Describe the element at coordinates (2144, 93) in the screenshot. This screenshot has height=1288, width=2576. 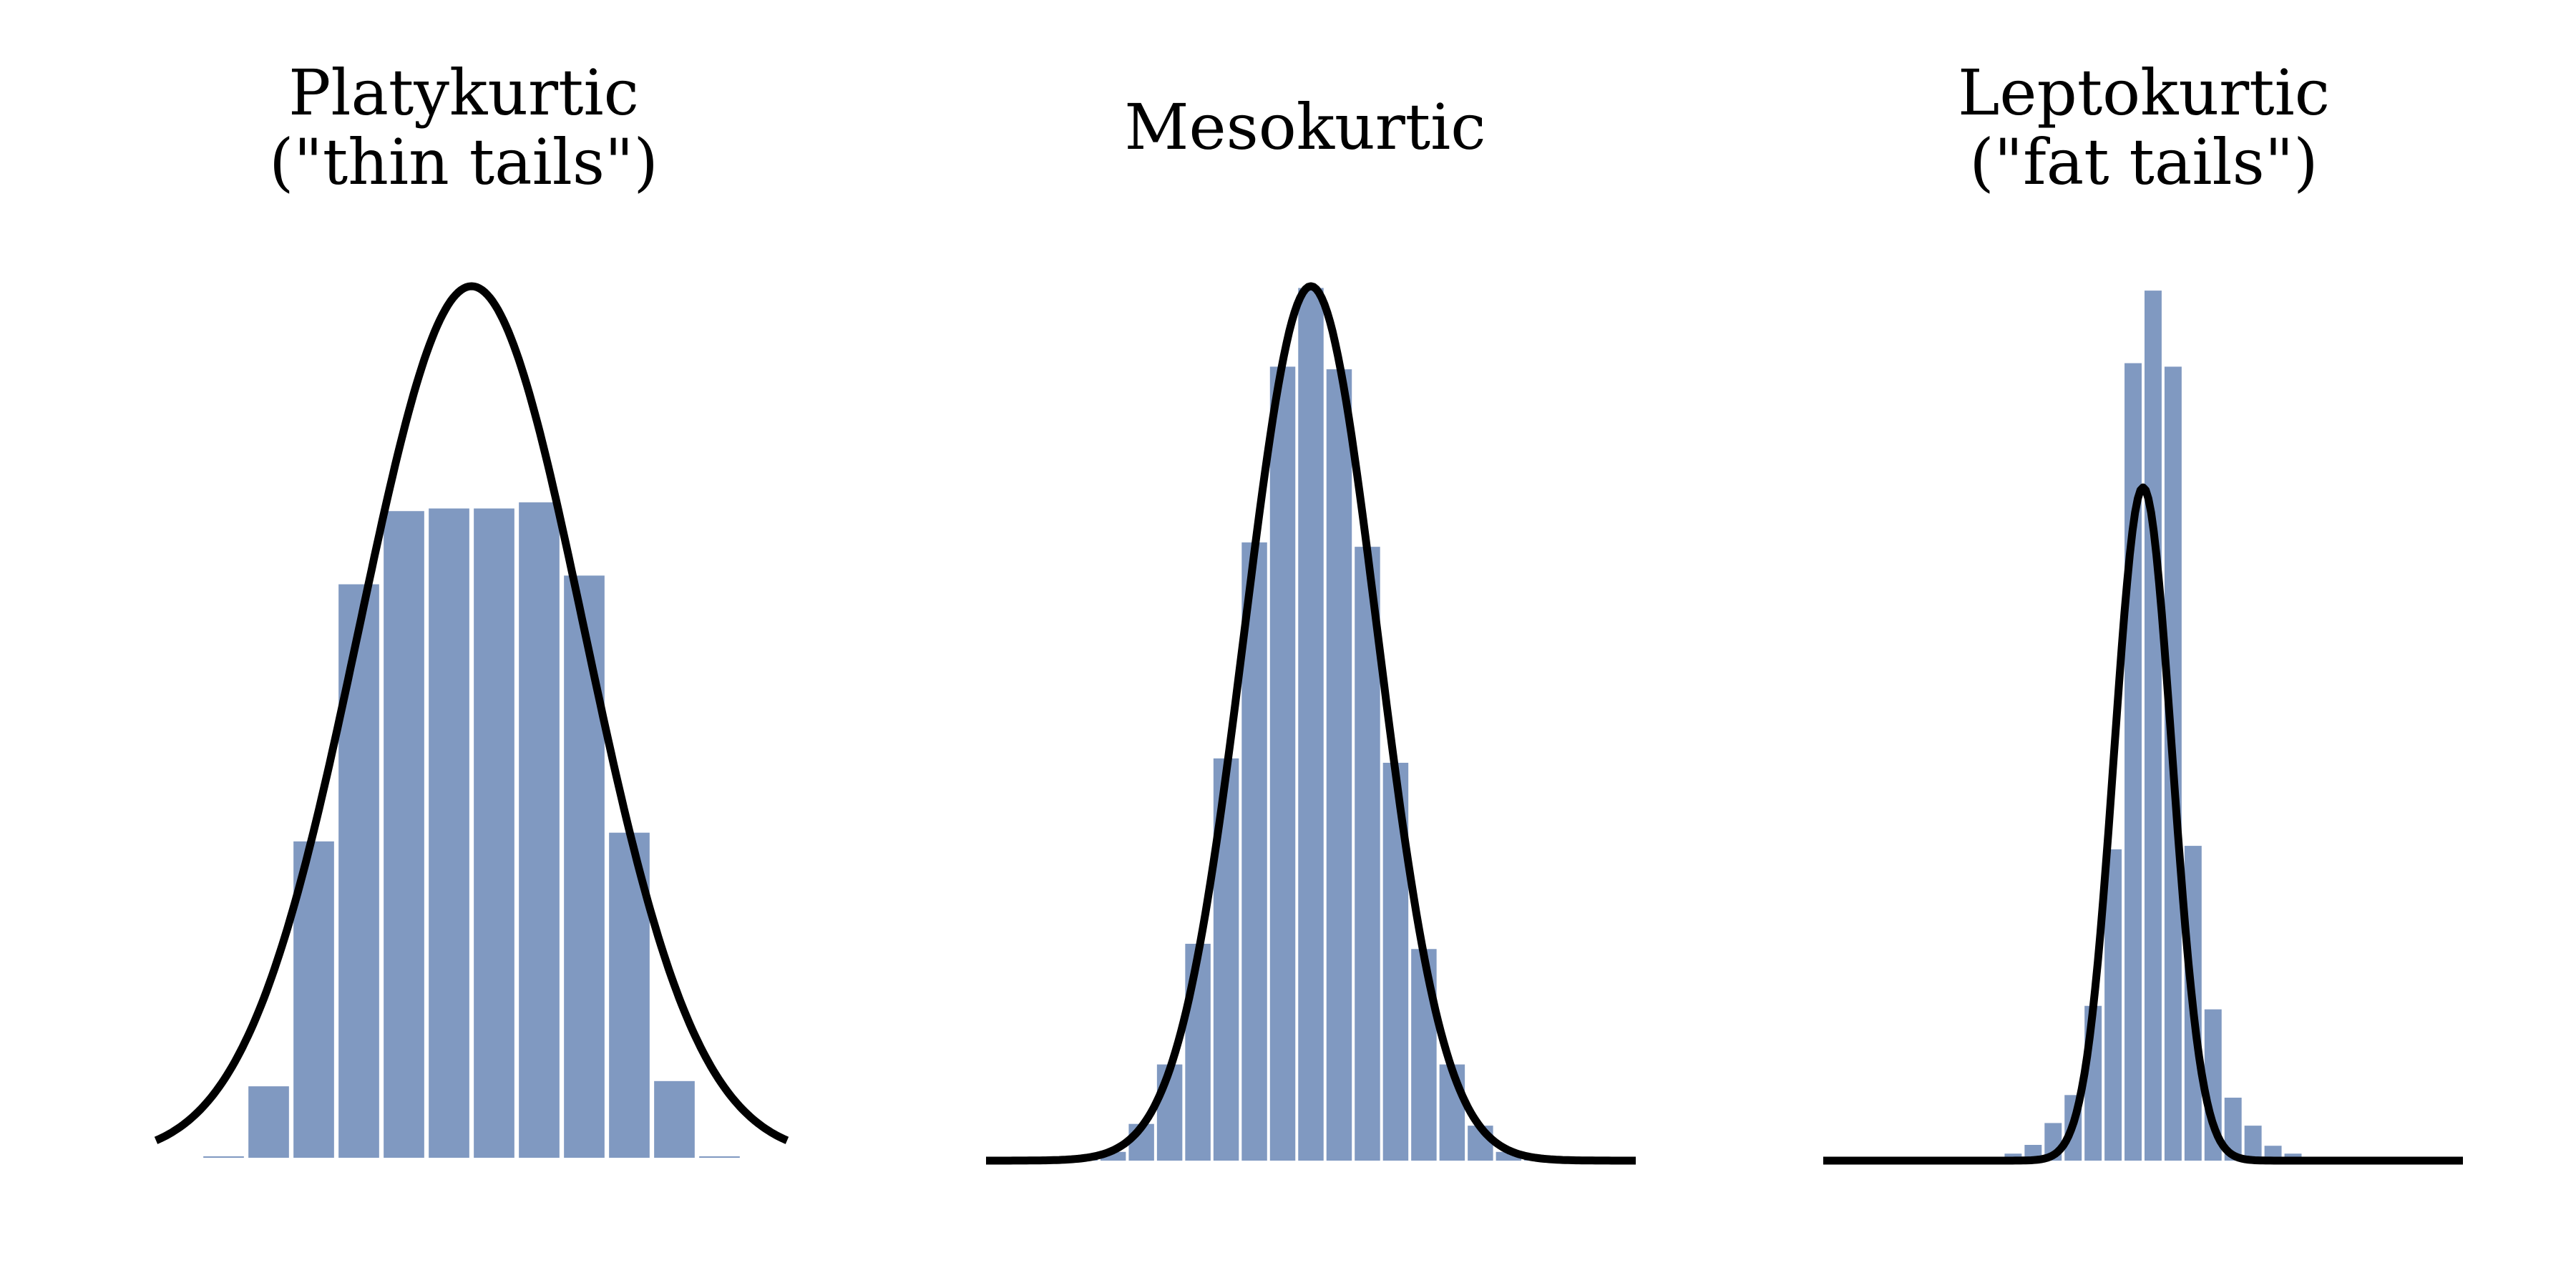
I see `panel-title-line: Leptokurtic` at that location.